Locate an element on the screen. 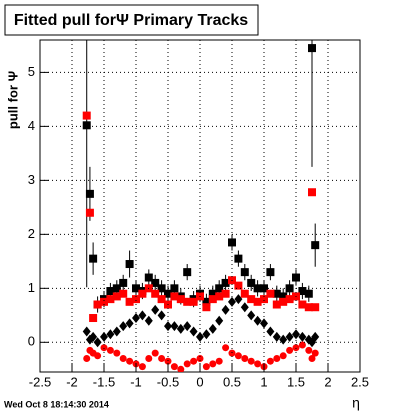  x-tick-label: -0.5 is located at coordinates (168, 381).